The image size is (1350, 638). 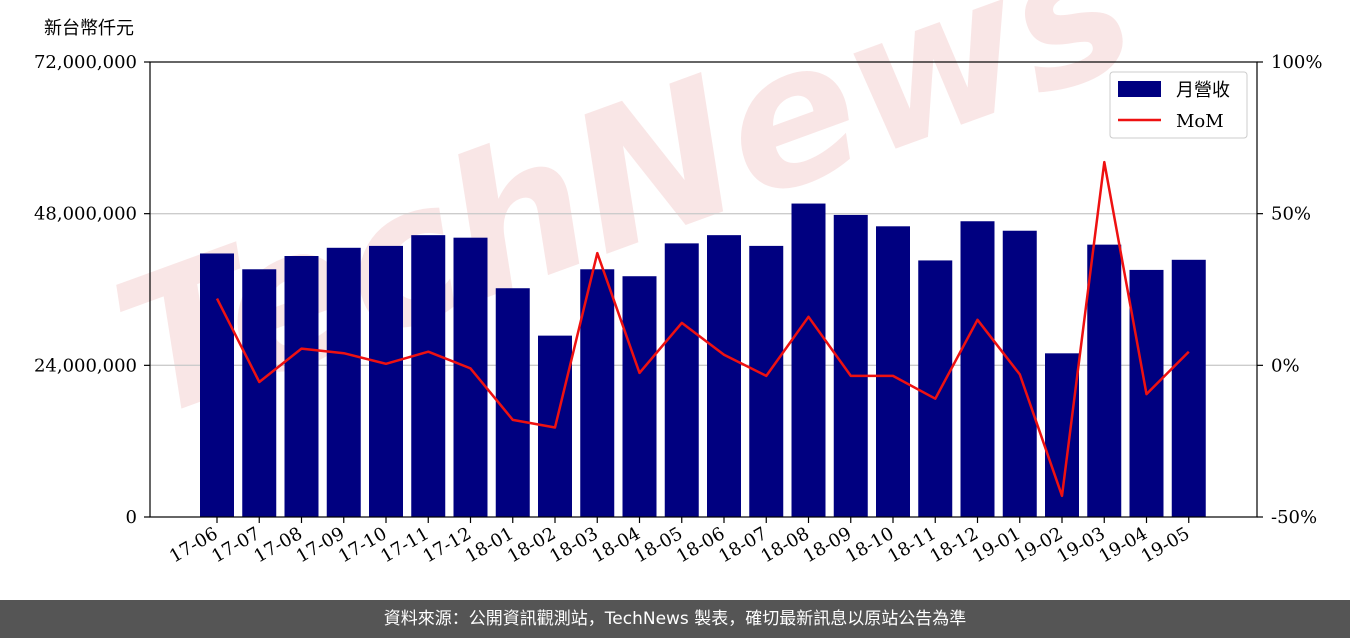 I want to click on x-tick-label-19-05: 19-05, so click(x=1165, y=545).